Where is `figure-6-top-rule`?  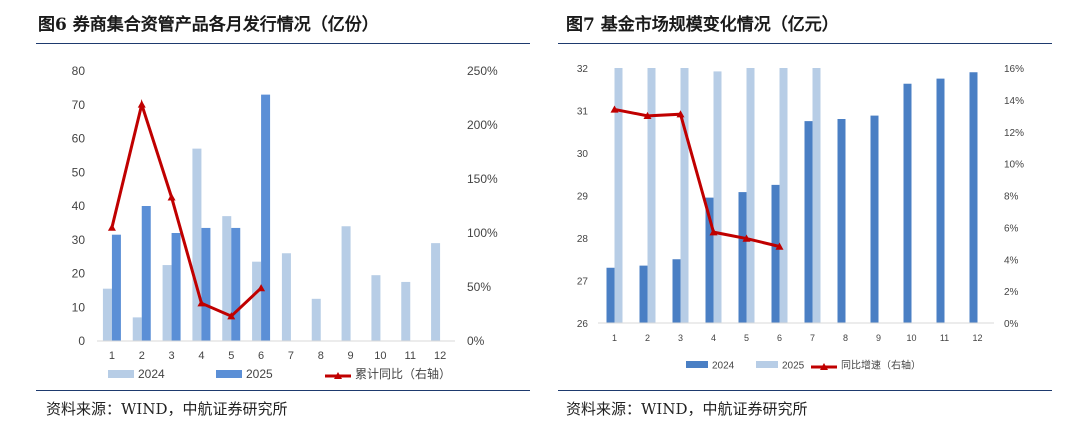
figure-6-top-rule is located at coordinates (283, 43).